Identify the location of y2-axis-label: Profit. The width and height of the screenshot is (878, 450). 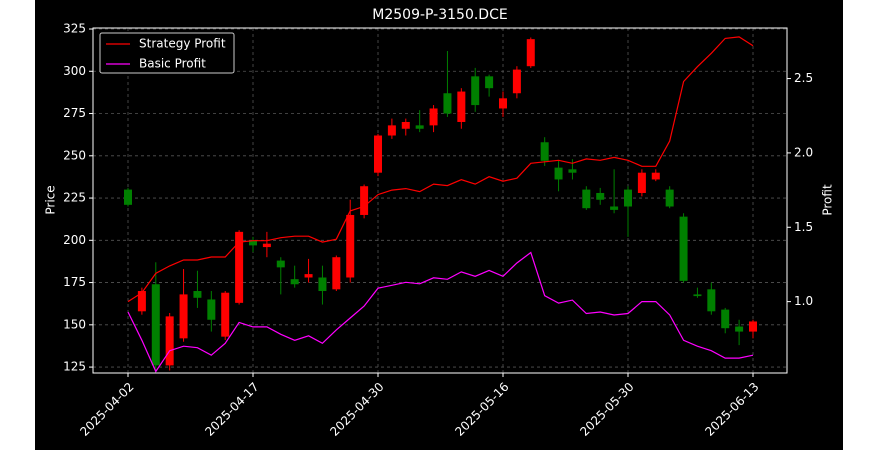
(828, 200).